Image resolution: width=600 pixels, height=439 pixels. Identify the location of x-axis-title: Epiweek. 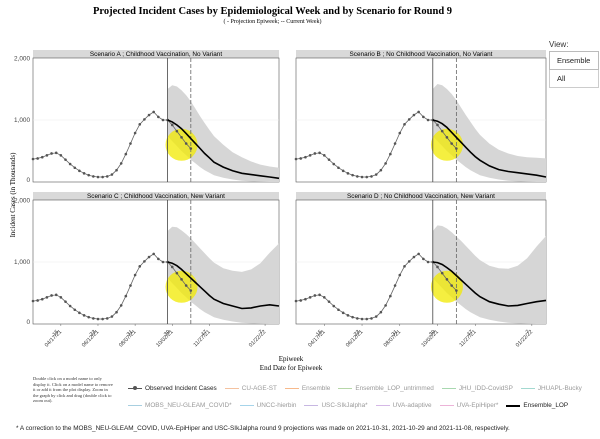
(291, 359).